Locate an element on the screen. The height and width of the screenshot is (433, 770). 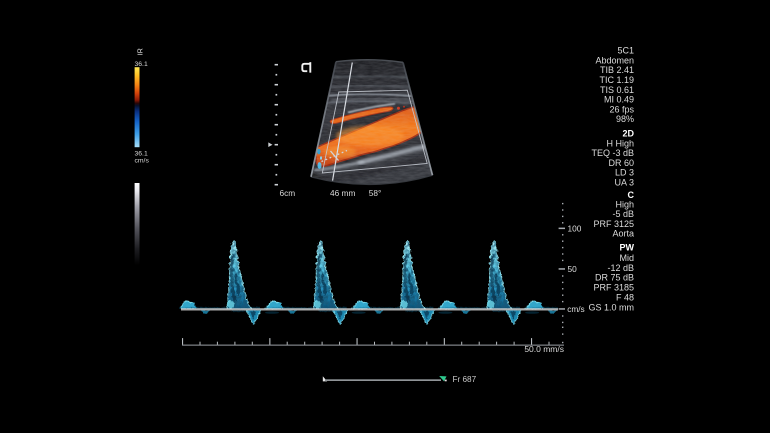
svg-text: 26 fps is located at coordinates (621, 109).